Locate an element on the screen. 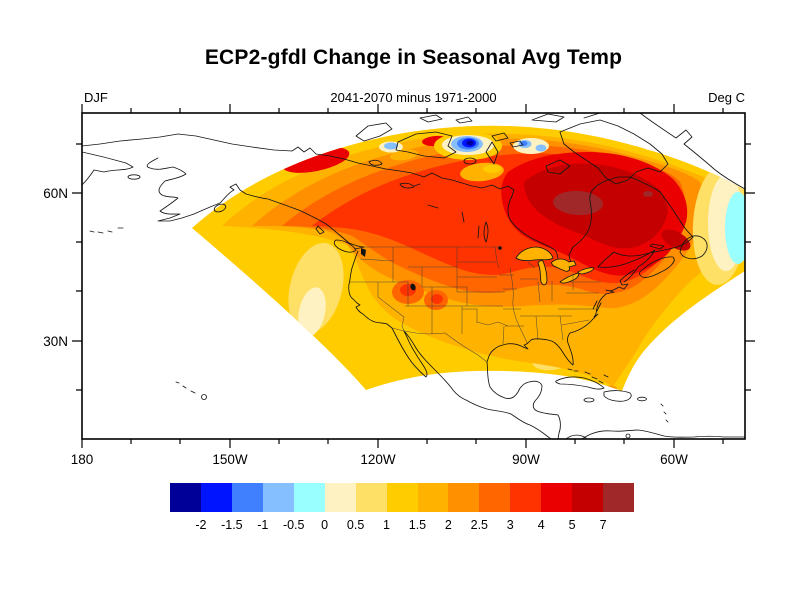 The image size is (792, 612). hudson-bay-maximum is located at coordinates (578, 203).